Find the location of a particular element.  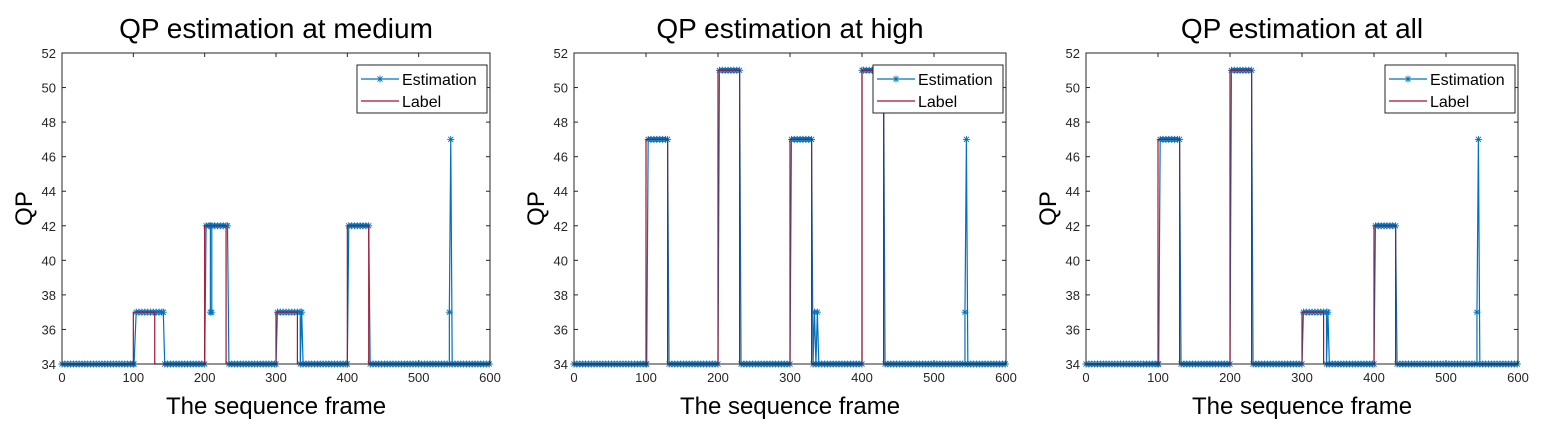

chart-title: QP estimation at high is located at coordinates (789, 28).